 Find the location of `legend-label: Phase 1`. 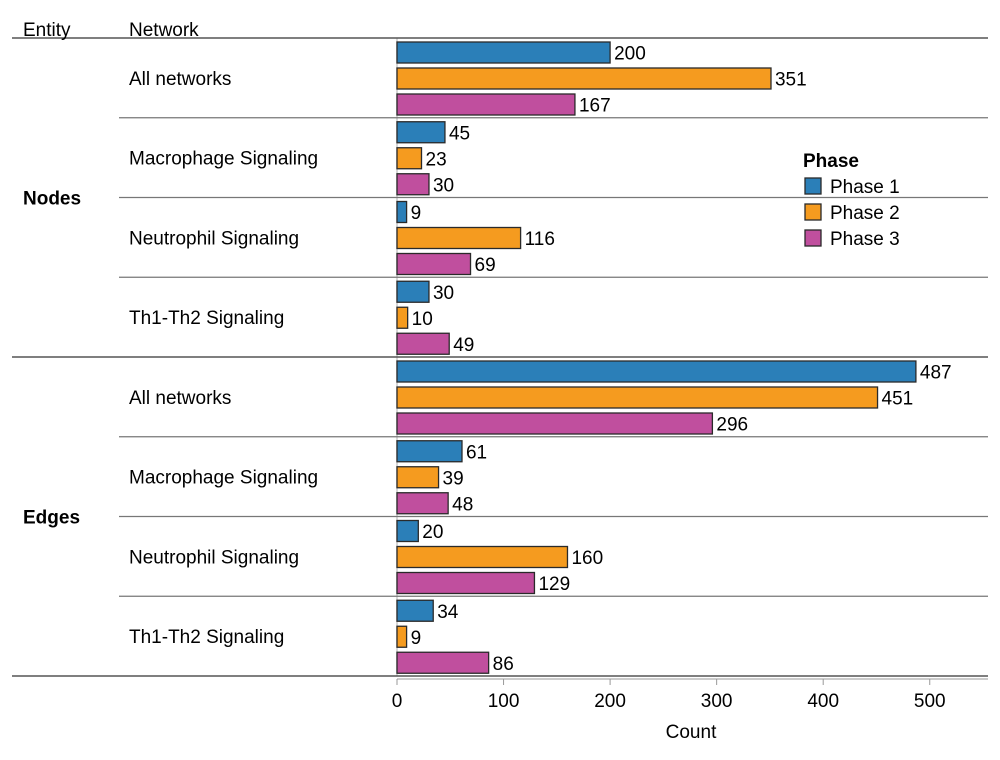

legend-label: Phase 1 is located at coordinates (865, 187).